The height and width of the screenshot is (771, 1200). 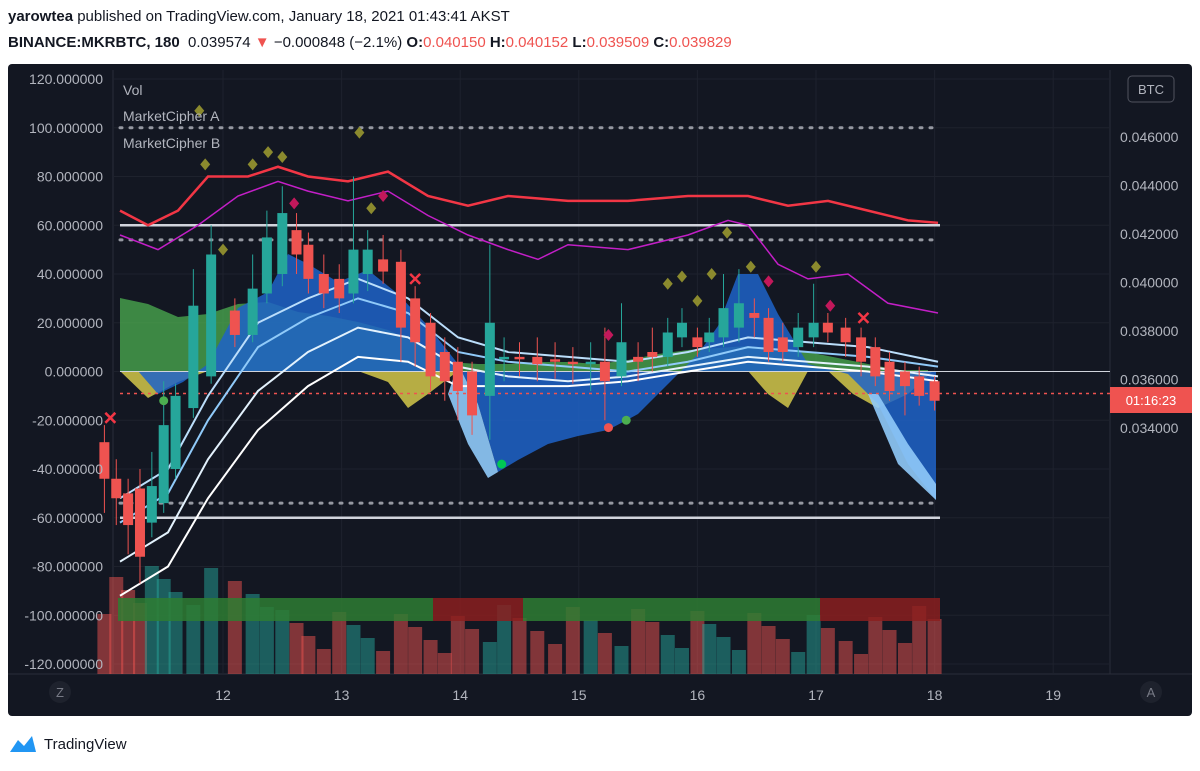 I want to click on auto-scale-text: A, so click(x=1151, y=692).